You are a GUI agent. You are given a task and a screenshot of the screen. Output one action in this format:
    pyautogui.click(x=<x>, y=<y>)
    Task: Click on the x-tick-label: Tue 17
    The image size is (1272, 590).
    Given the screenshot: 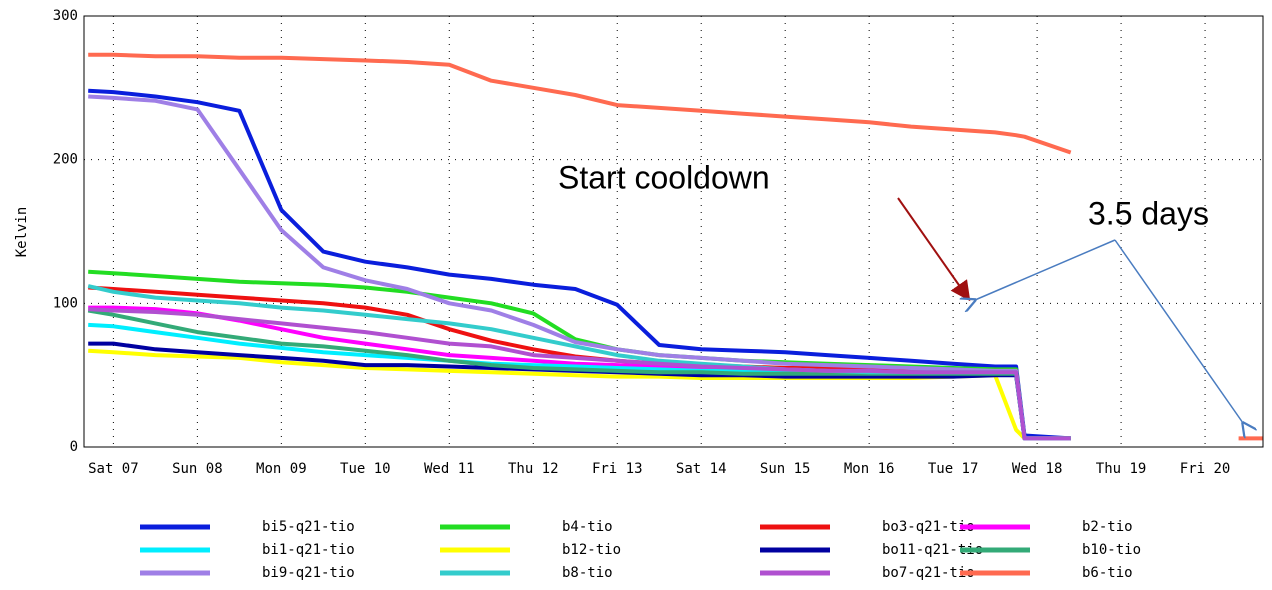 What is the action you would take?
    pyautogui.click(x=953, y=469)
    